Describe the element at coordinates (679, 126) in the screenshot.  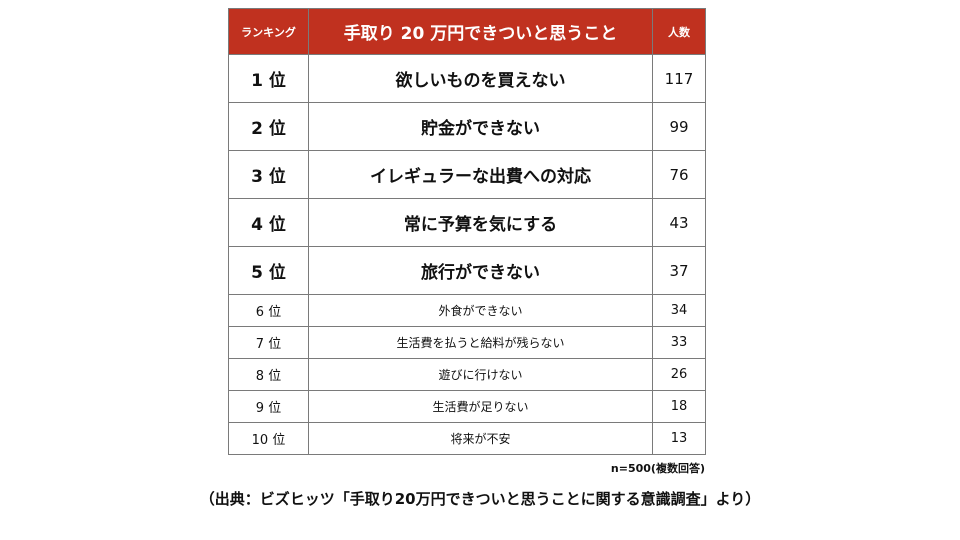
I see `count-cell: 99` at that location.